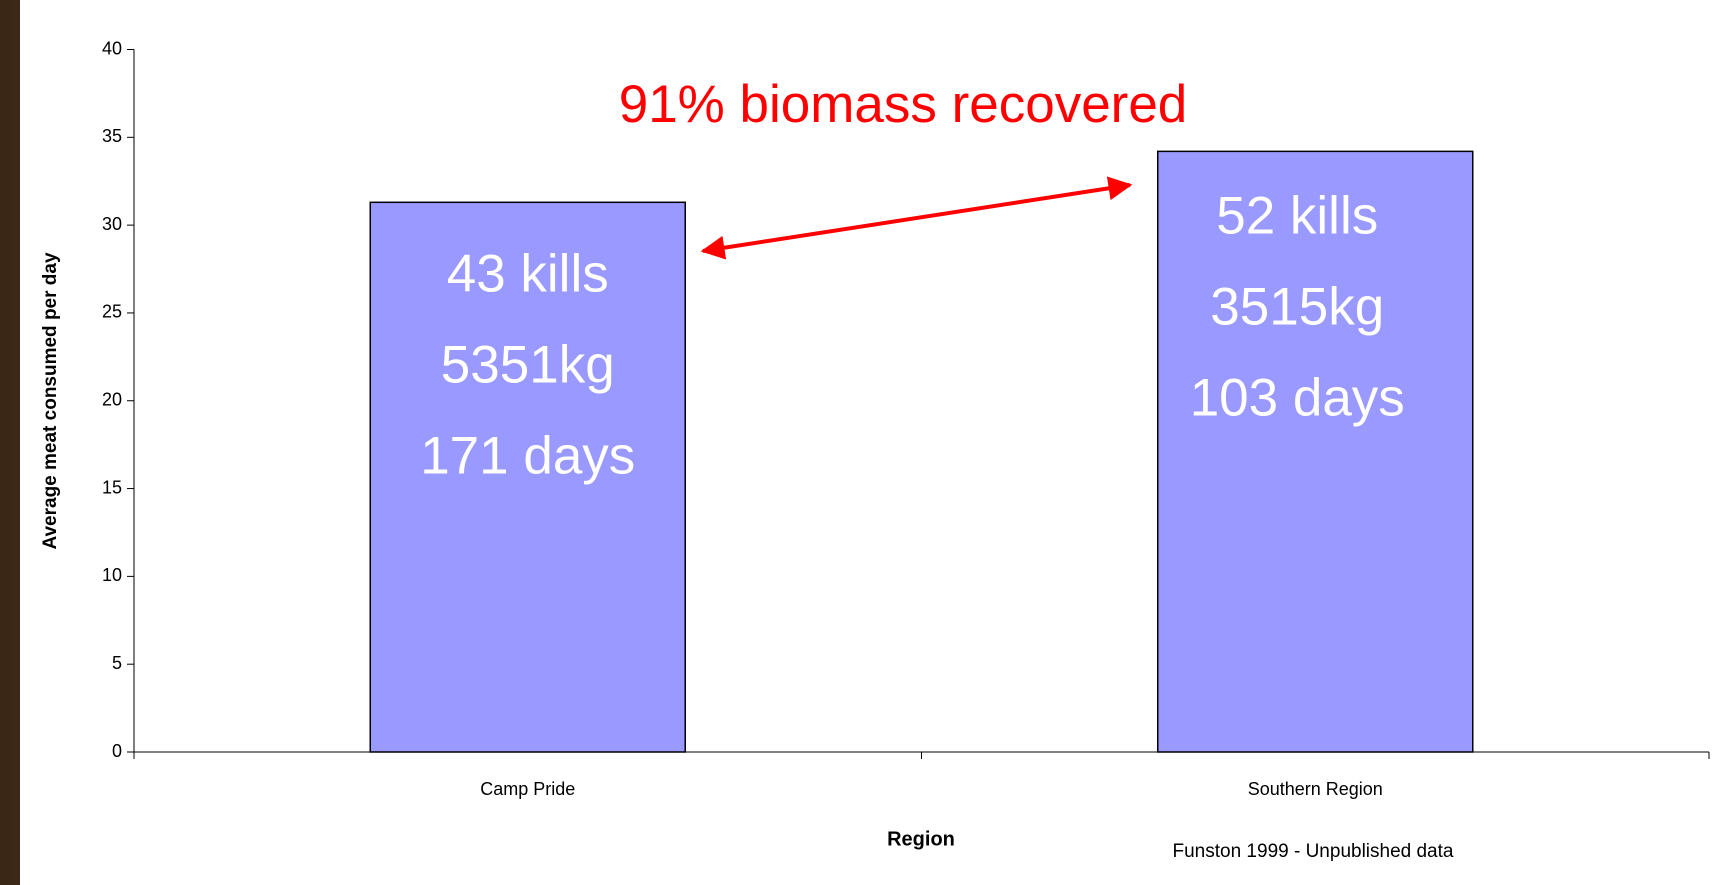 Image resolution: width=1723 pixels, height=885 pixels. What do you see at coordinates (112, 312) in the screenshot?
I see `y-tick-label: 25` at bounding box center [112, 312].